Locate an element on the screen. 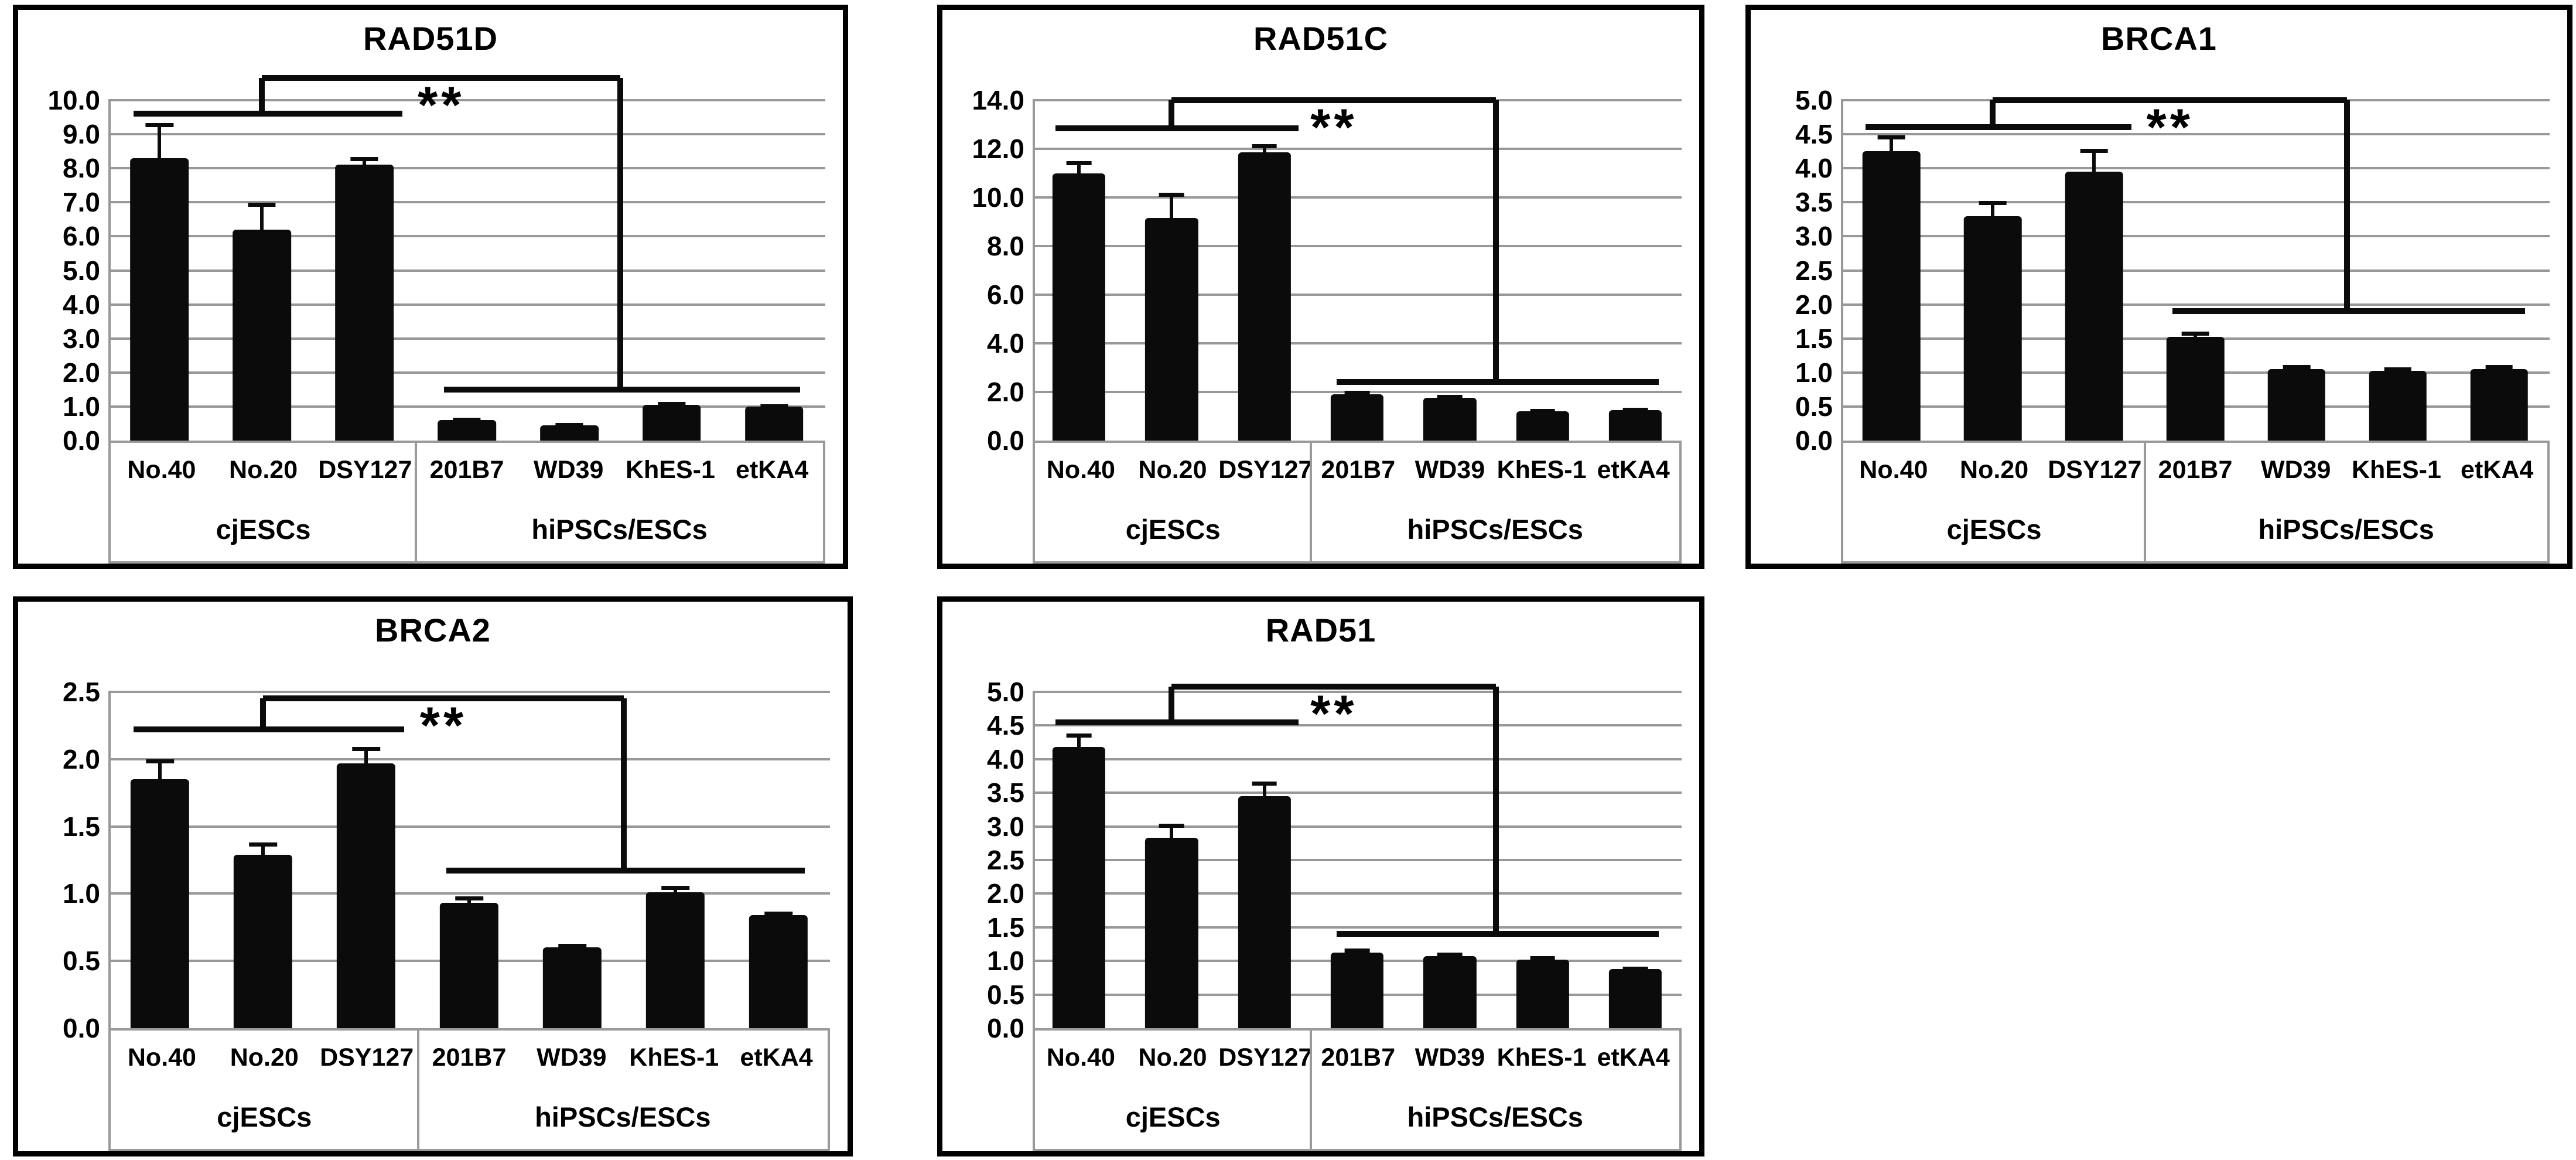 The height and width of the screenshot is (1160, 2576). significance-bracket-stem-right is located at coordinates (624, 784).